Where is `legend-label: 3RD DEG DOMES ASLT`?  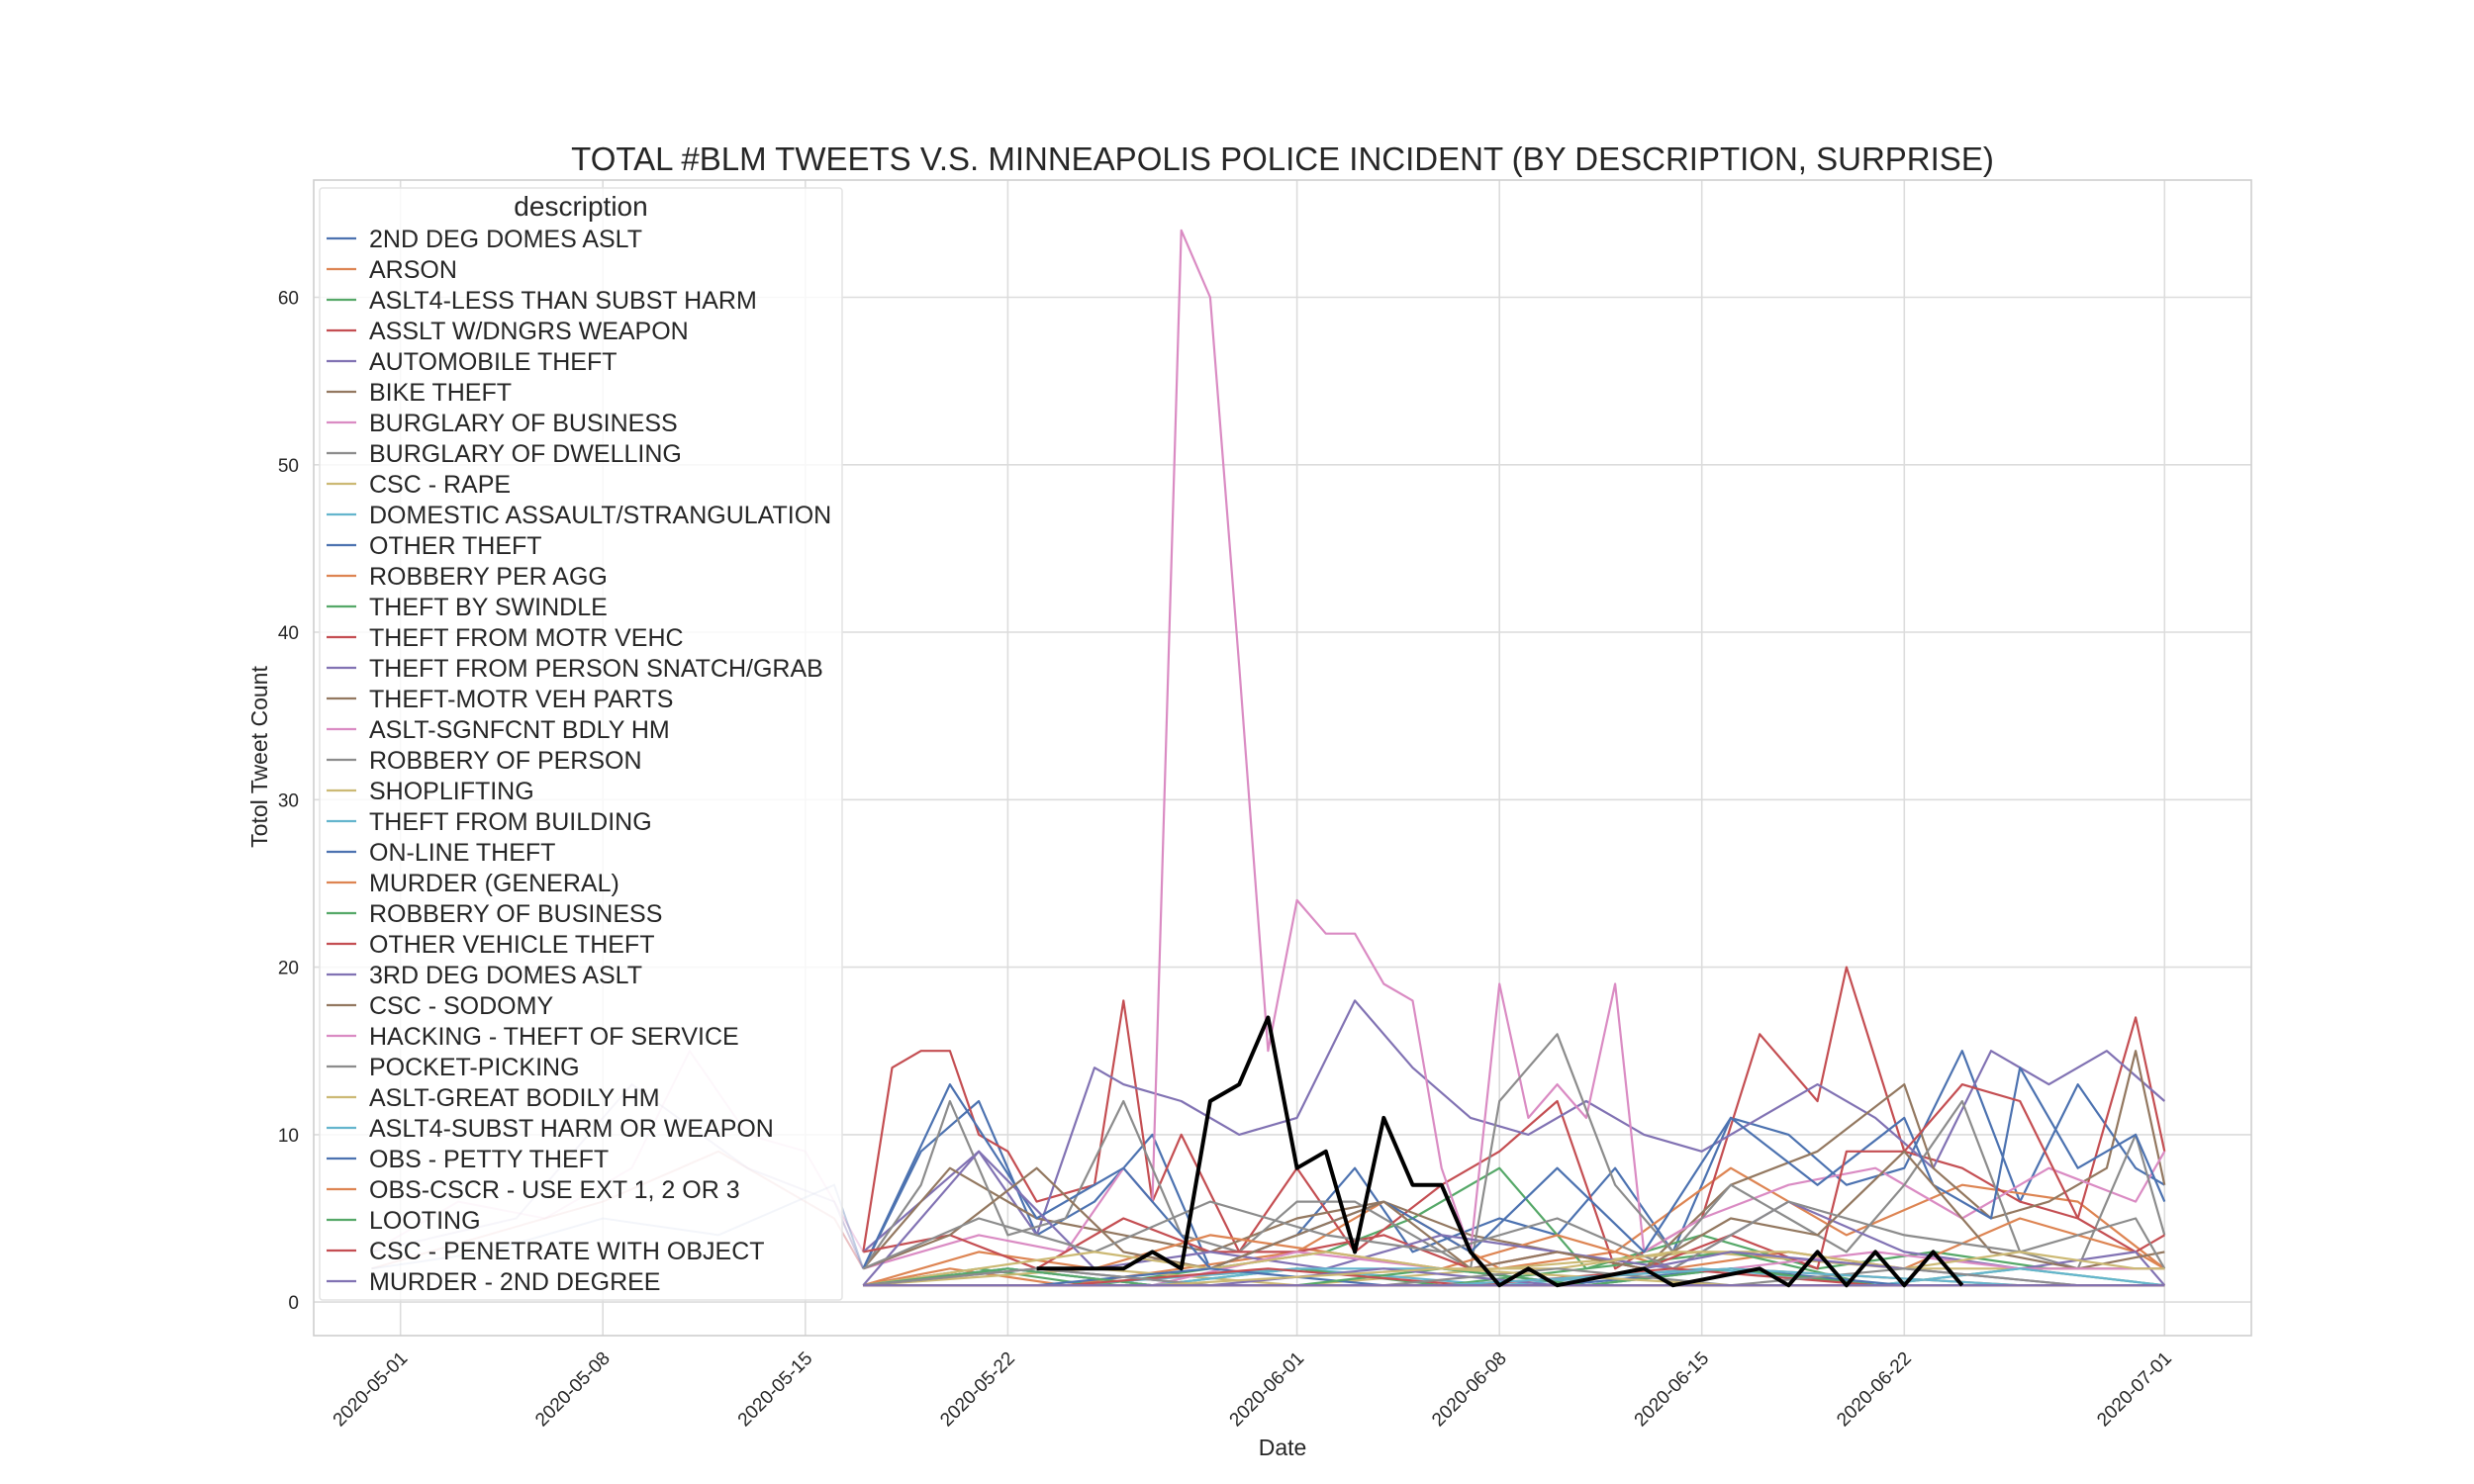
legend-label: 3RD DEG DOMES ASLT is located at coordinates (506, 975).